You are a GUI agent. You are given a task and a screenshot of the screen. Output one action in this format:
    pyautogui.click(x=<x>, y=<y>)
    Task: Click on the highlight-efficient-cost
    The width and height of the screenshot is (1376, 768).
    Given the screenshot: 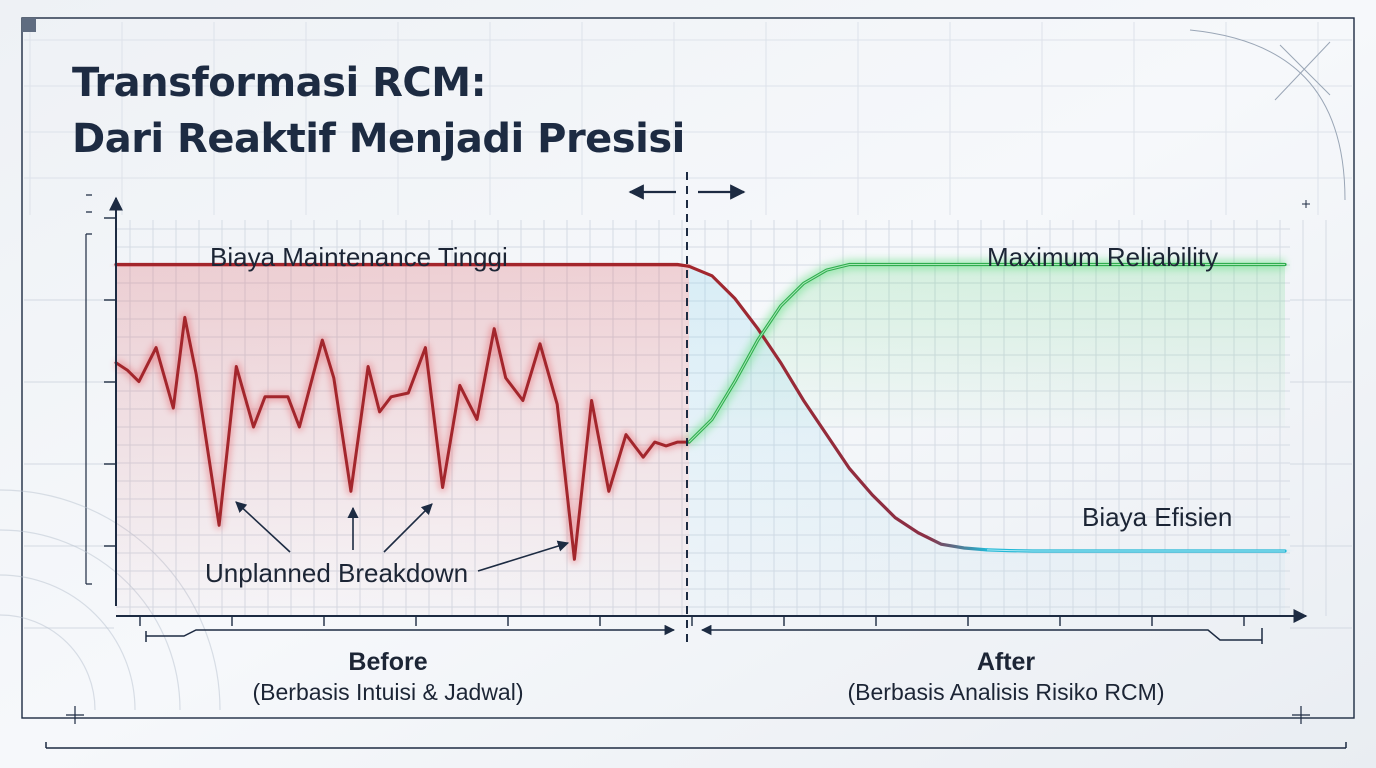 What is the action you would take?
    pyautogui.click(x=1135, y=550)
    